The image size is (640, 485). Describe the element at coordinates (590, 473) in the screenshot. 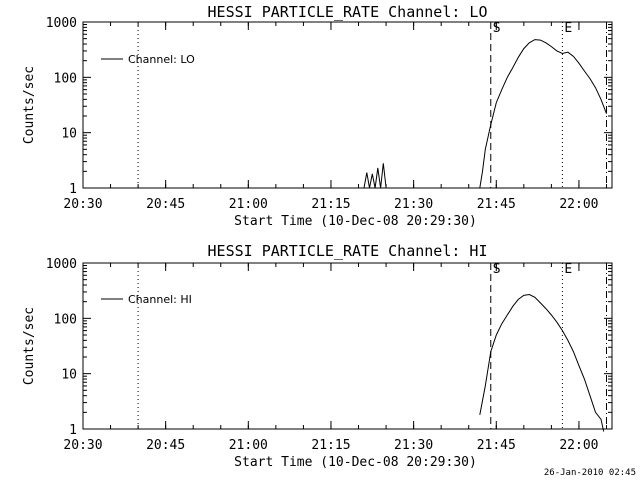

I see `generation-timestamp: 26-Jan-2010 02:45` at that location.